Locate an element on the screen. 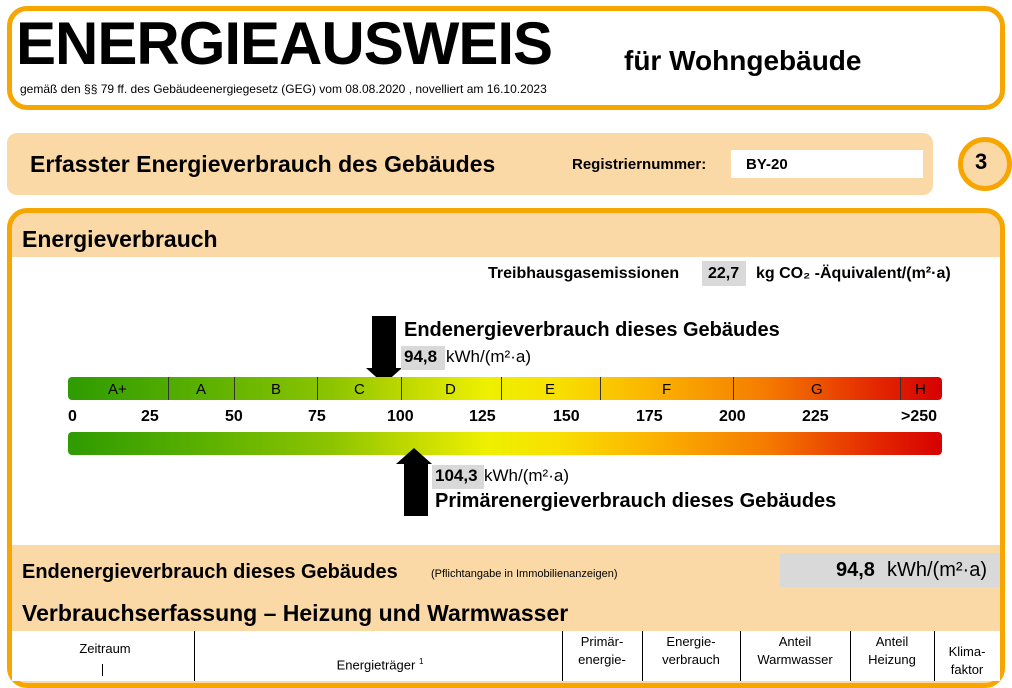 This screenshot has width=1012, height=688. column-header-energy: Energie-verbrauch is located at coordinates (691, 651).